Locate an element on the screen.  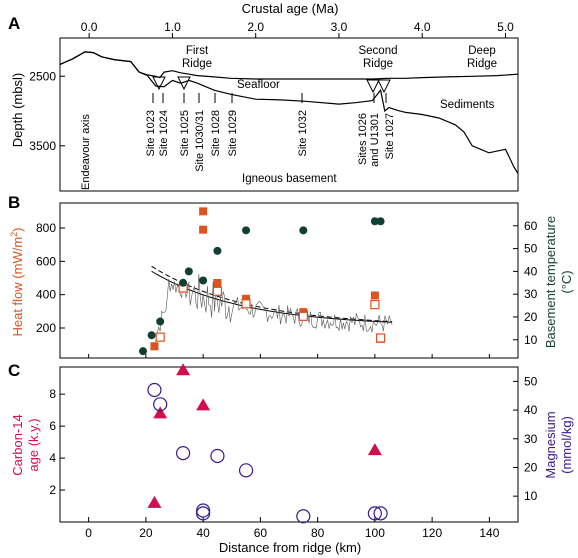
heat-flow-axis-label: Heat flow (mW/m2) is located at coordinates (17, 281).